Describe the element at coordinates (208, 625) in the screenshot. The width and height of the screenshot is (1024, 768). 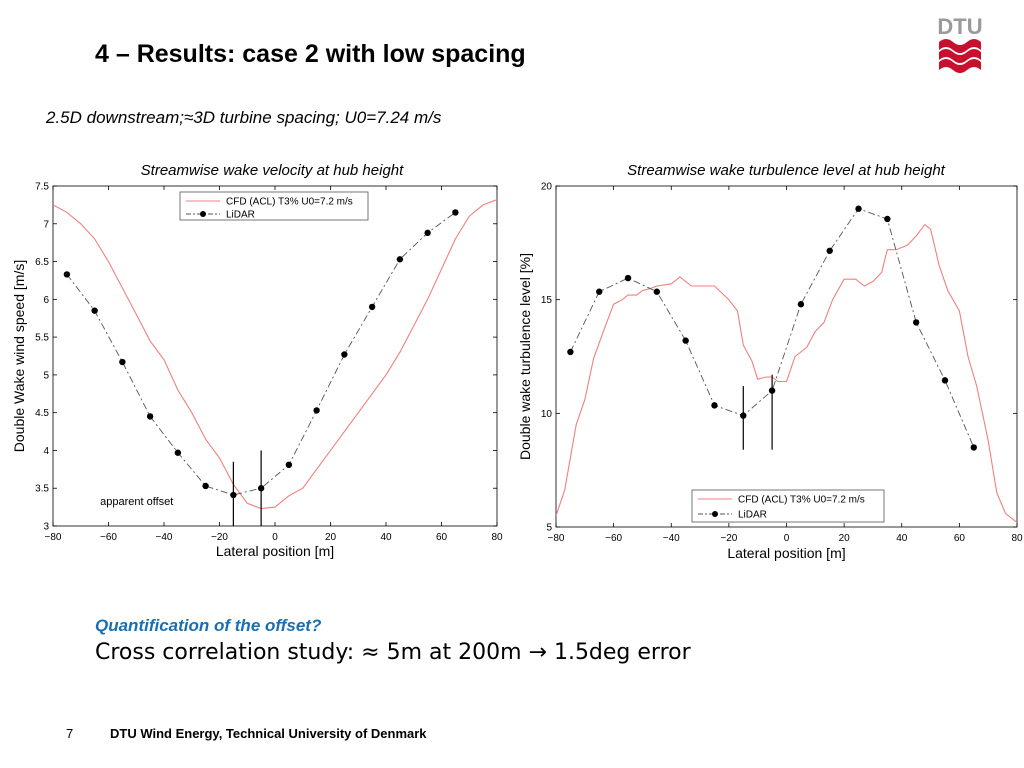
I see `offset-question: Quantification of the offset?` at that location.